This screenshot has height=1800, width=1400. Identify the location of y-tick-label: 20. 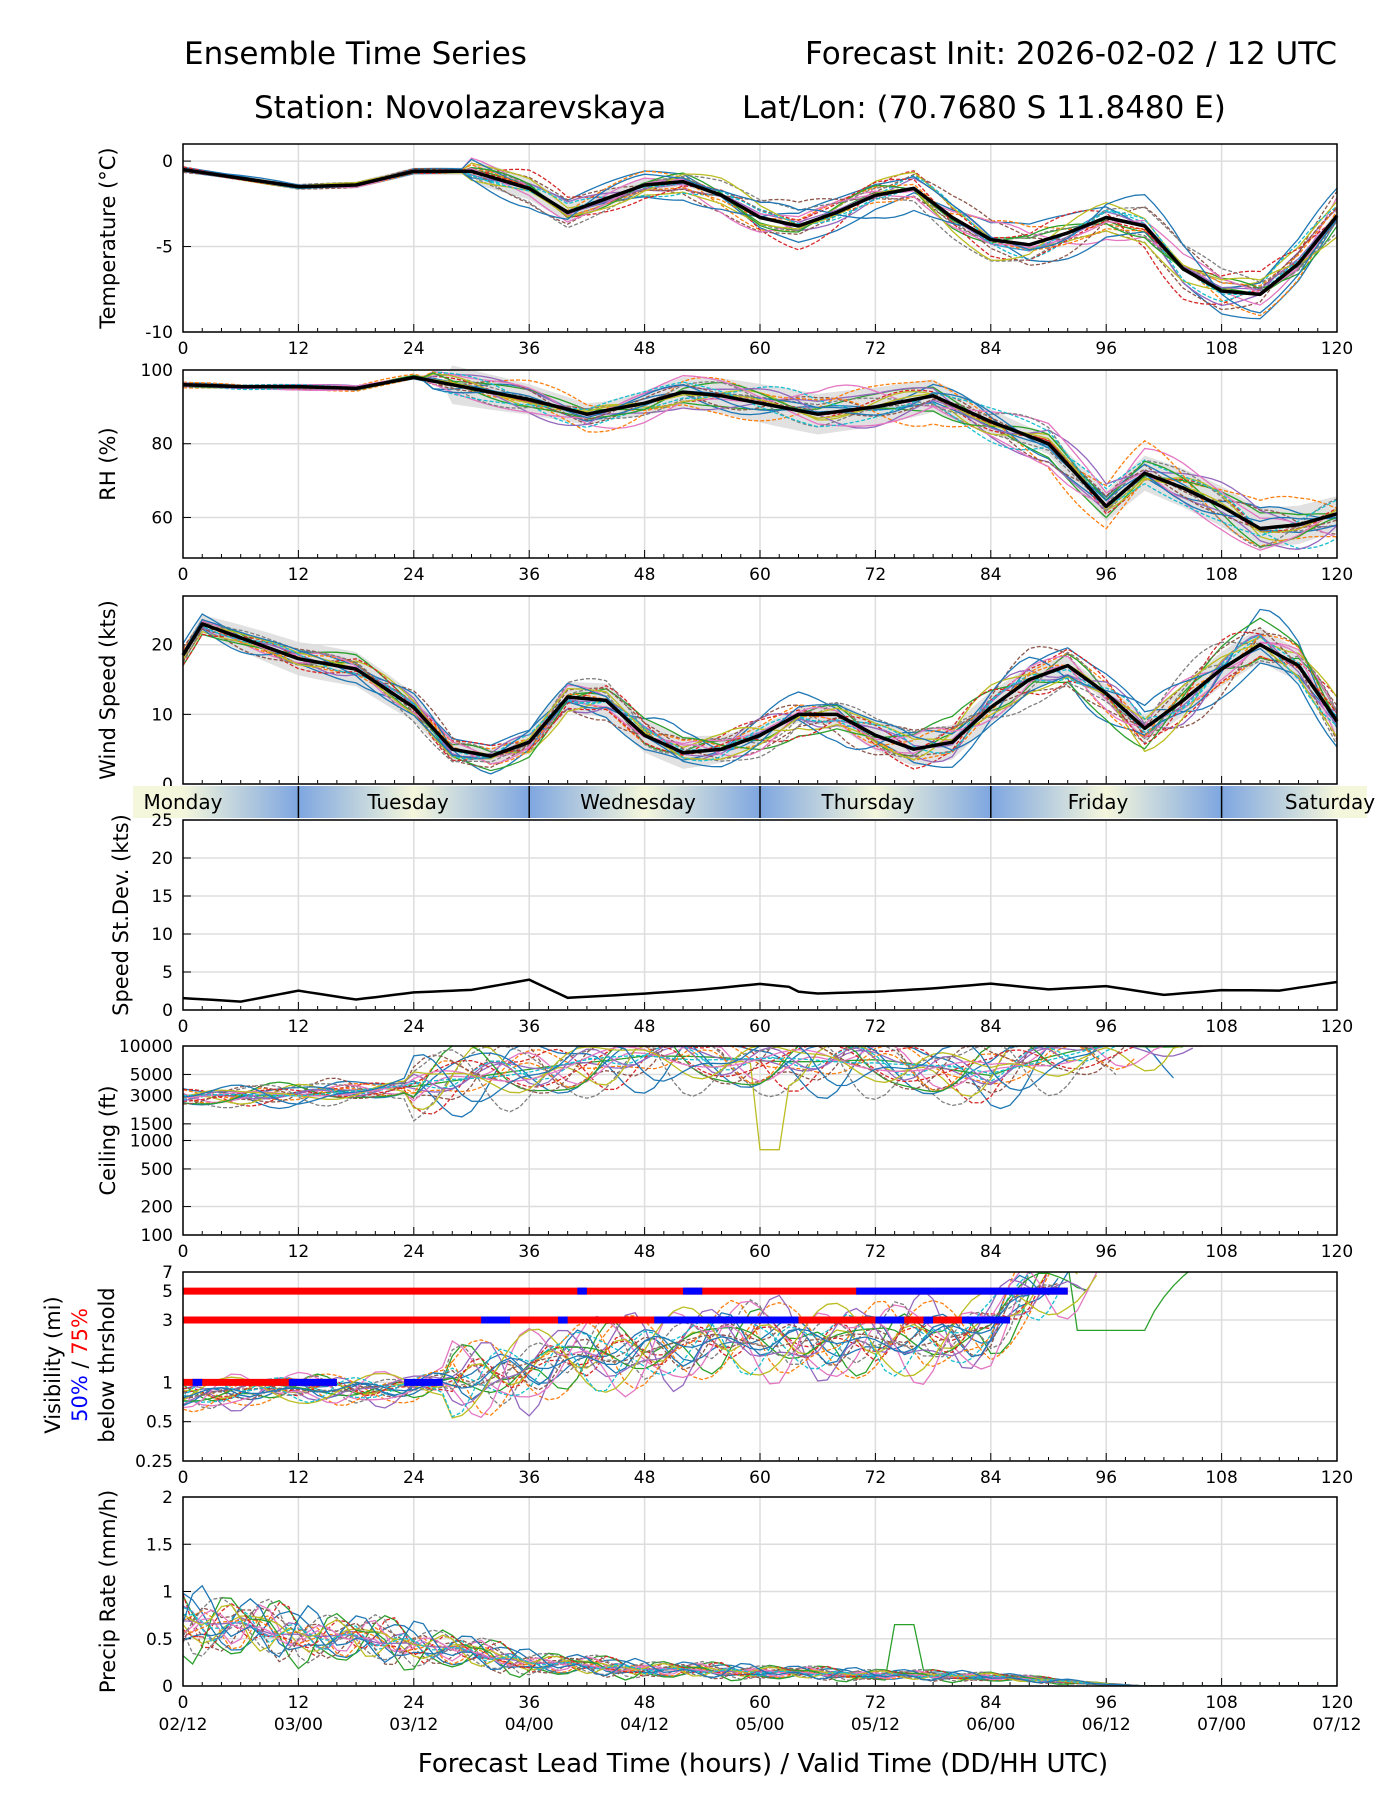
(162, 859).